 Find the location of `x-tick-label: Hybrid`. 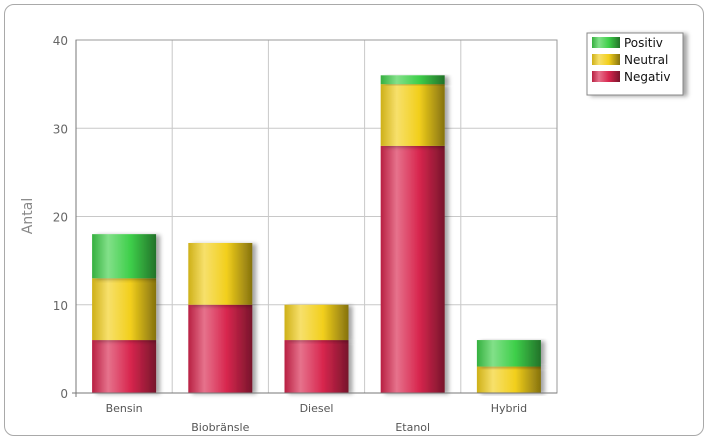

x-tick-label: Hybrid is located at coordinates (509, 408).